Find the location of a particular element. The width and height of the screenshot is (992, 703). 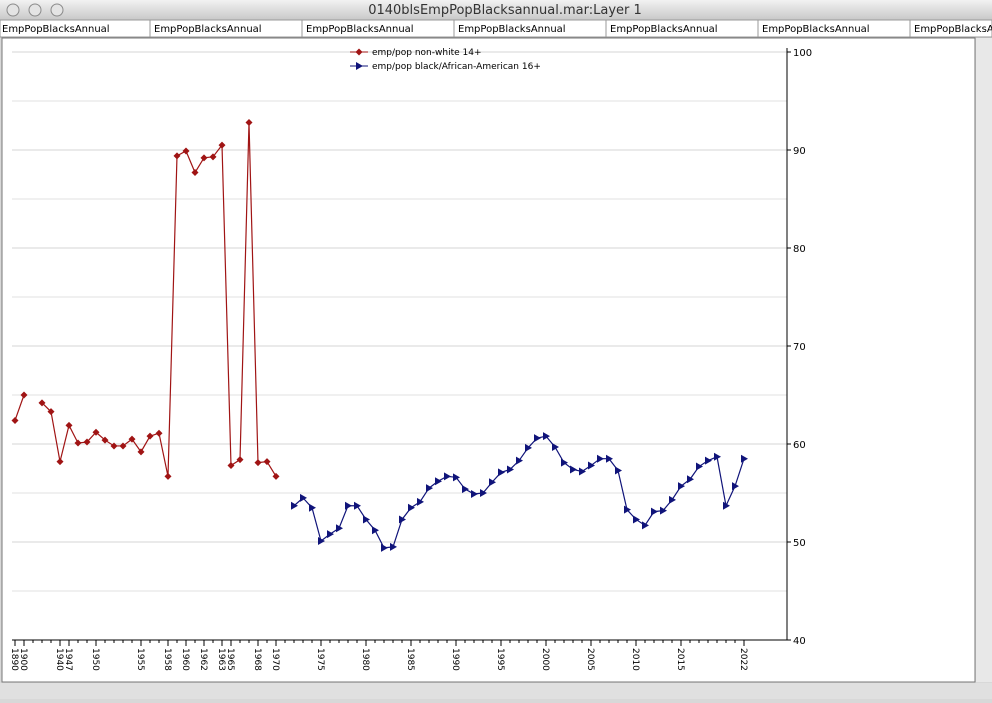

x-tick-label: 1965 is located at coordinates (230, 659).